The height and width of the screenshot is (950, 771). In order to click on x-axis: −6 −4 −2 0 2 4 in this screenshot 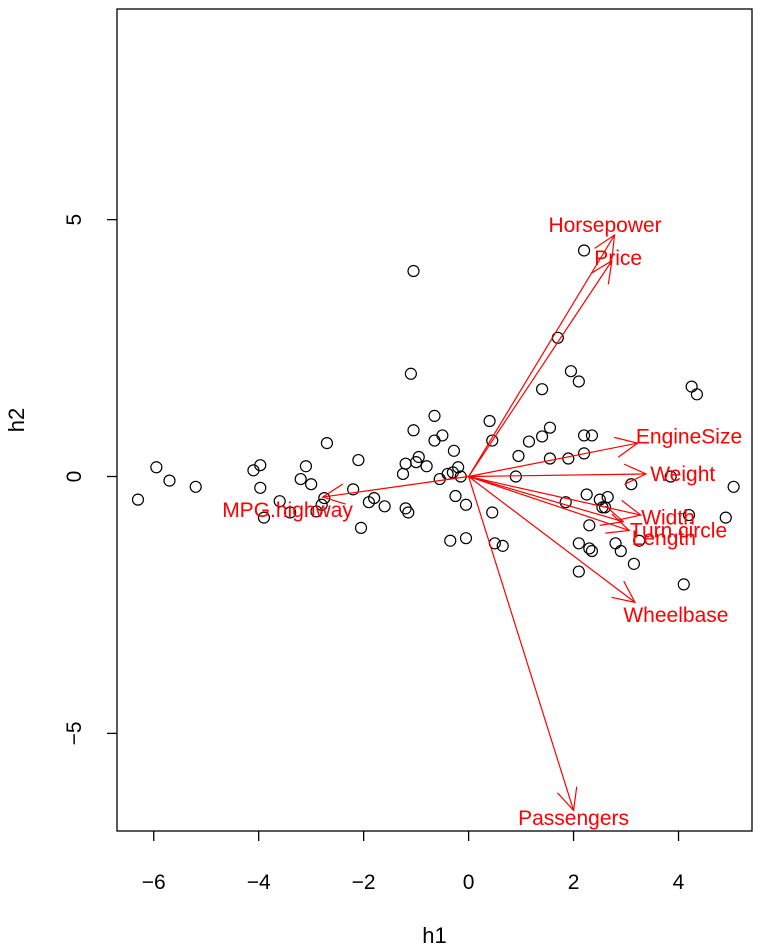, I will do `click(413, 862)`.